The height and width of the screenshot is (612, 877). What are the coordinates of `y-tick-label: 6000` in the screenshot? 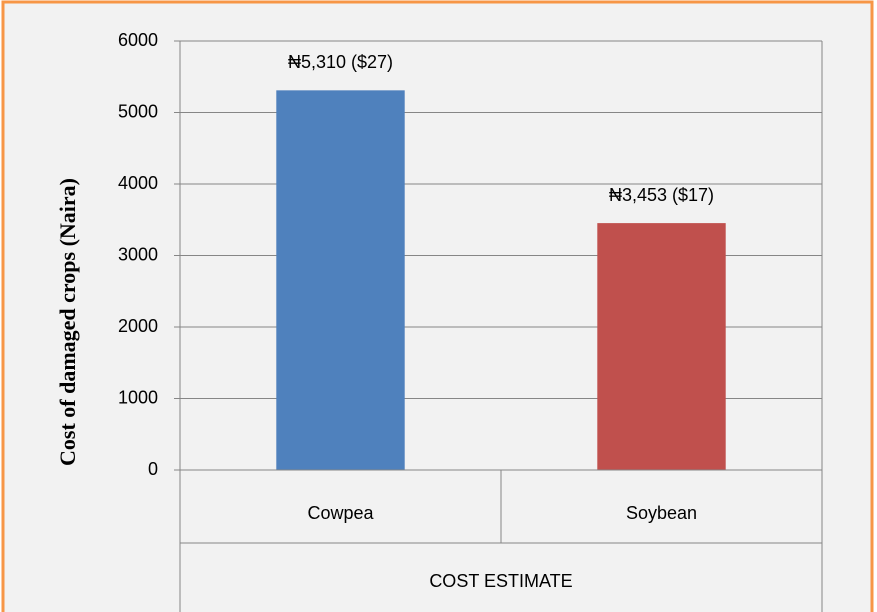 It's located at (138, 40).